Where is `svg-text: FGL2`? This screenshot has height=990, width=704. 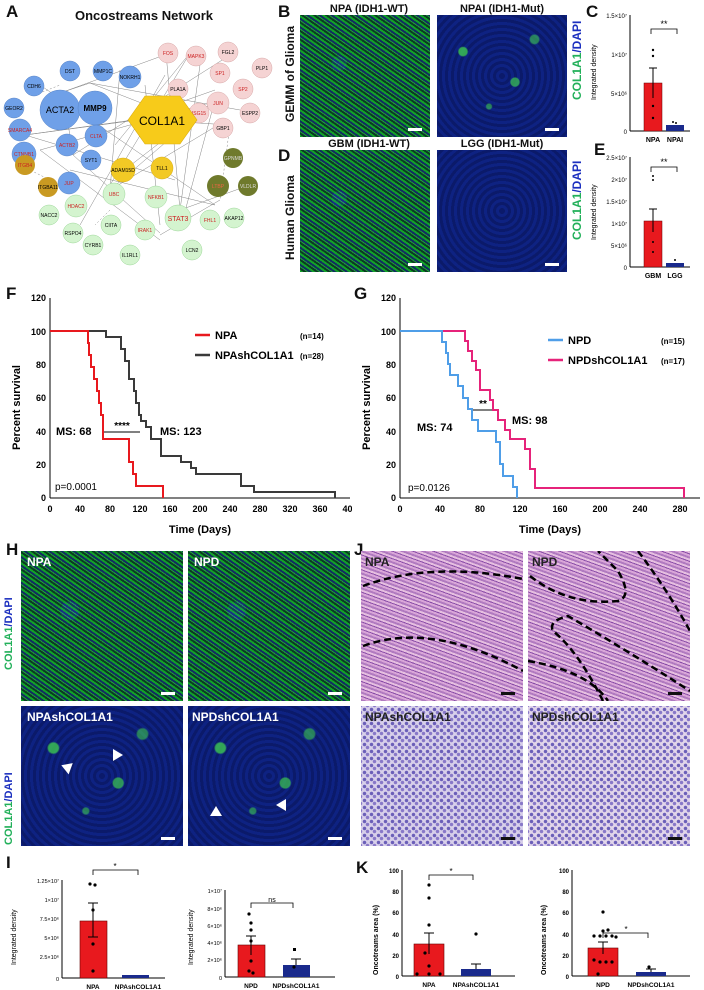
svg-text: FGL2 is located at coordinates (228, 53).